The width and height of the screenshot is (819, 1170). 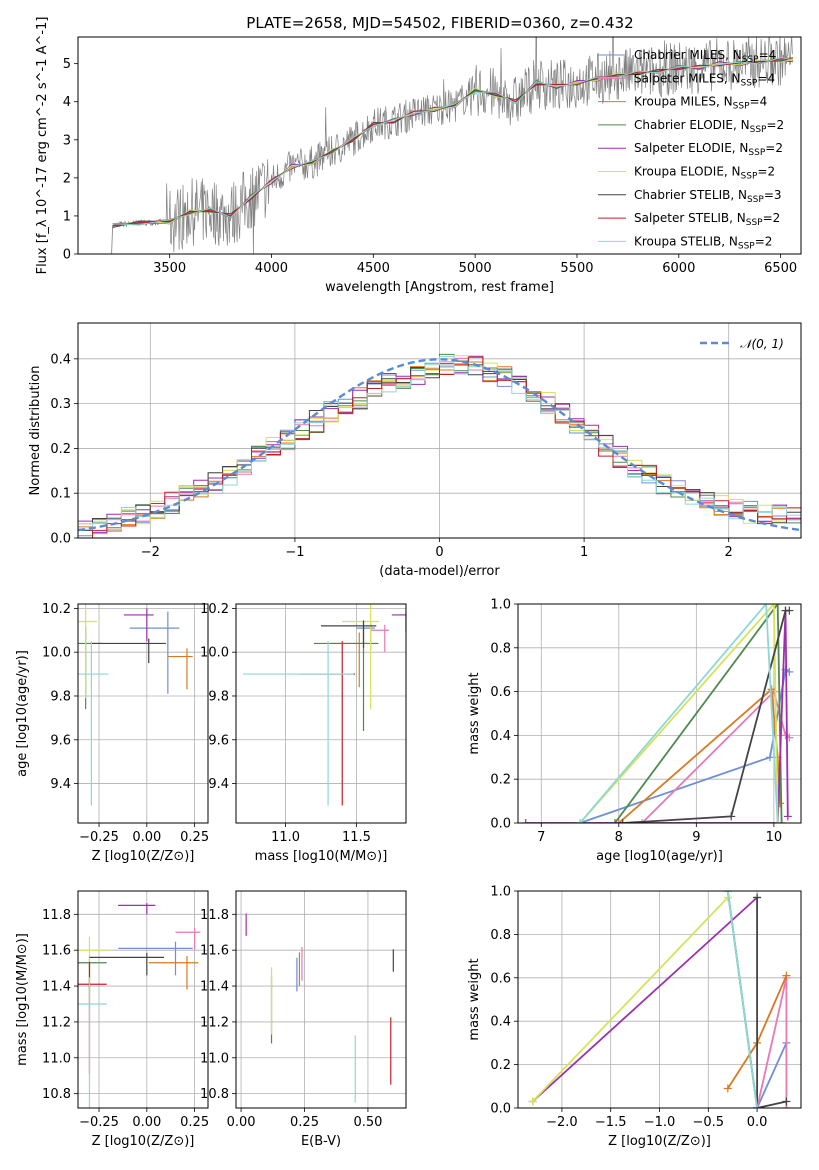 I want to click on legend-label: Chabrier STELIB, NSSP=3, so click(x=708, y=196).